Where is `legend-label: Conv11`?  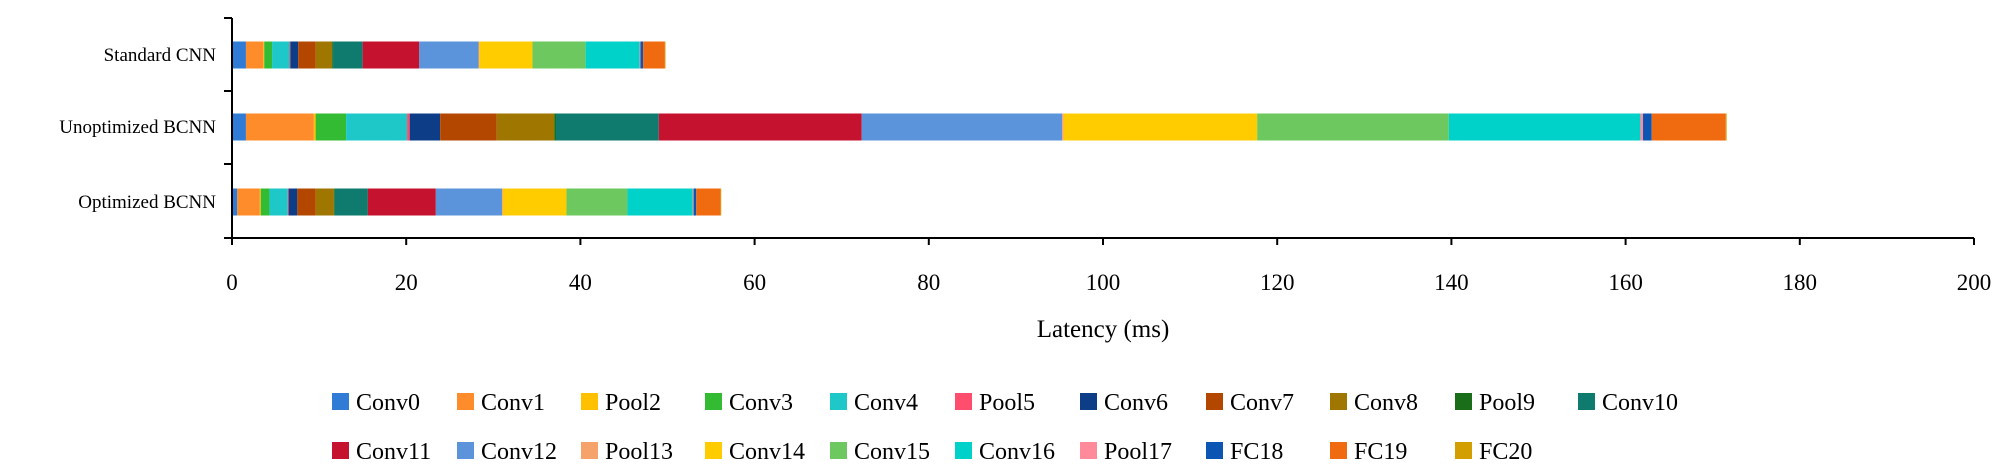
legend-label: Conv11 is located at coordinates (393, 452).